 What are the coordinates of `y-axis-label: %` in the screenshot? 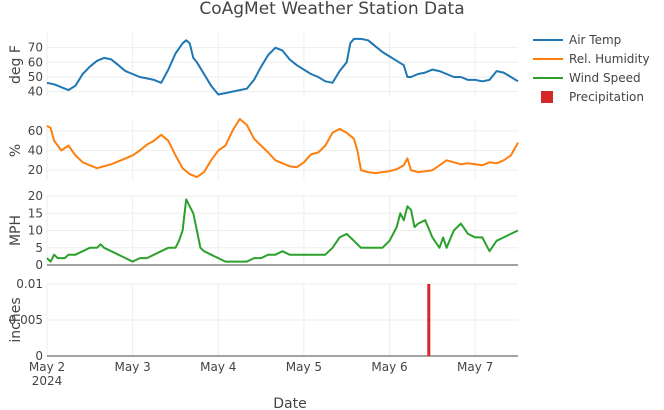 It's located at (16, 150).